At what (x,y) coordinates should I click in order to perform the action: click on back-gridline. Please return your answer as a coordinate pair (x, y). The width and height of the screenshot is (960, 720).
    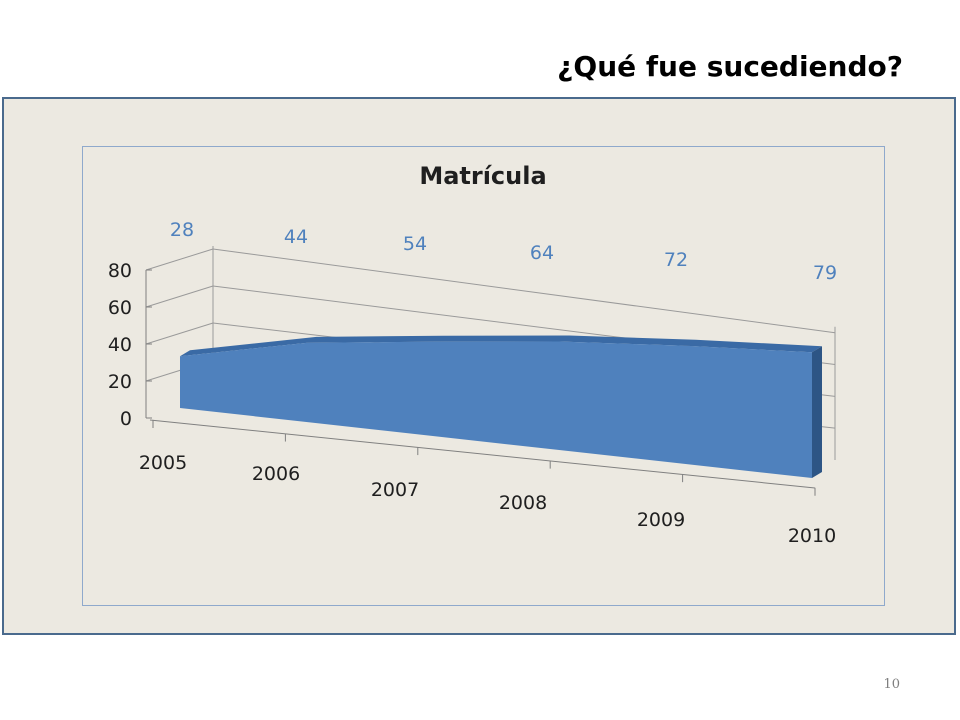
    Looking at the image, I should click on (524, 291).